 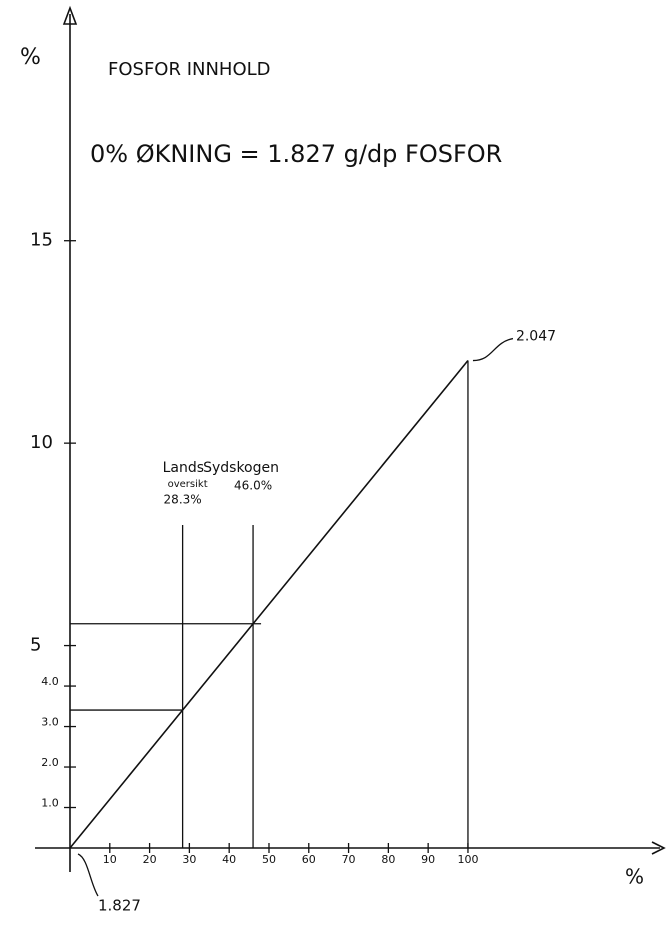 I want to click on x-tick-label: 20, so click(x=150, y=859).